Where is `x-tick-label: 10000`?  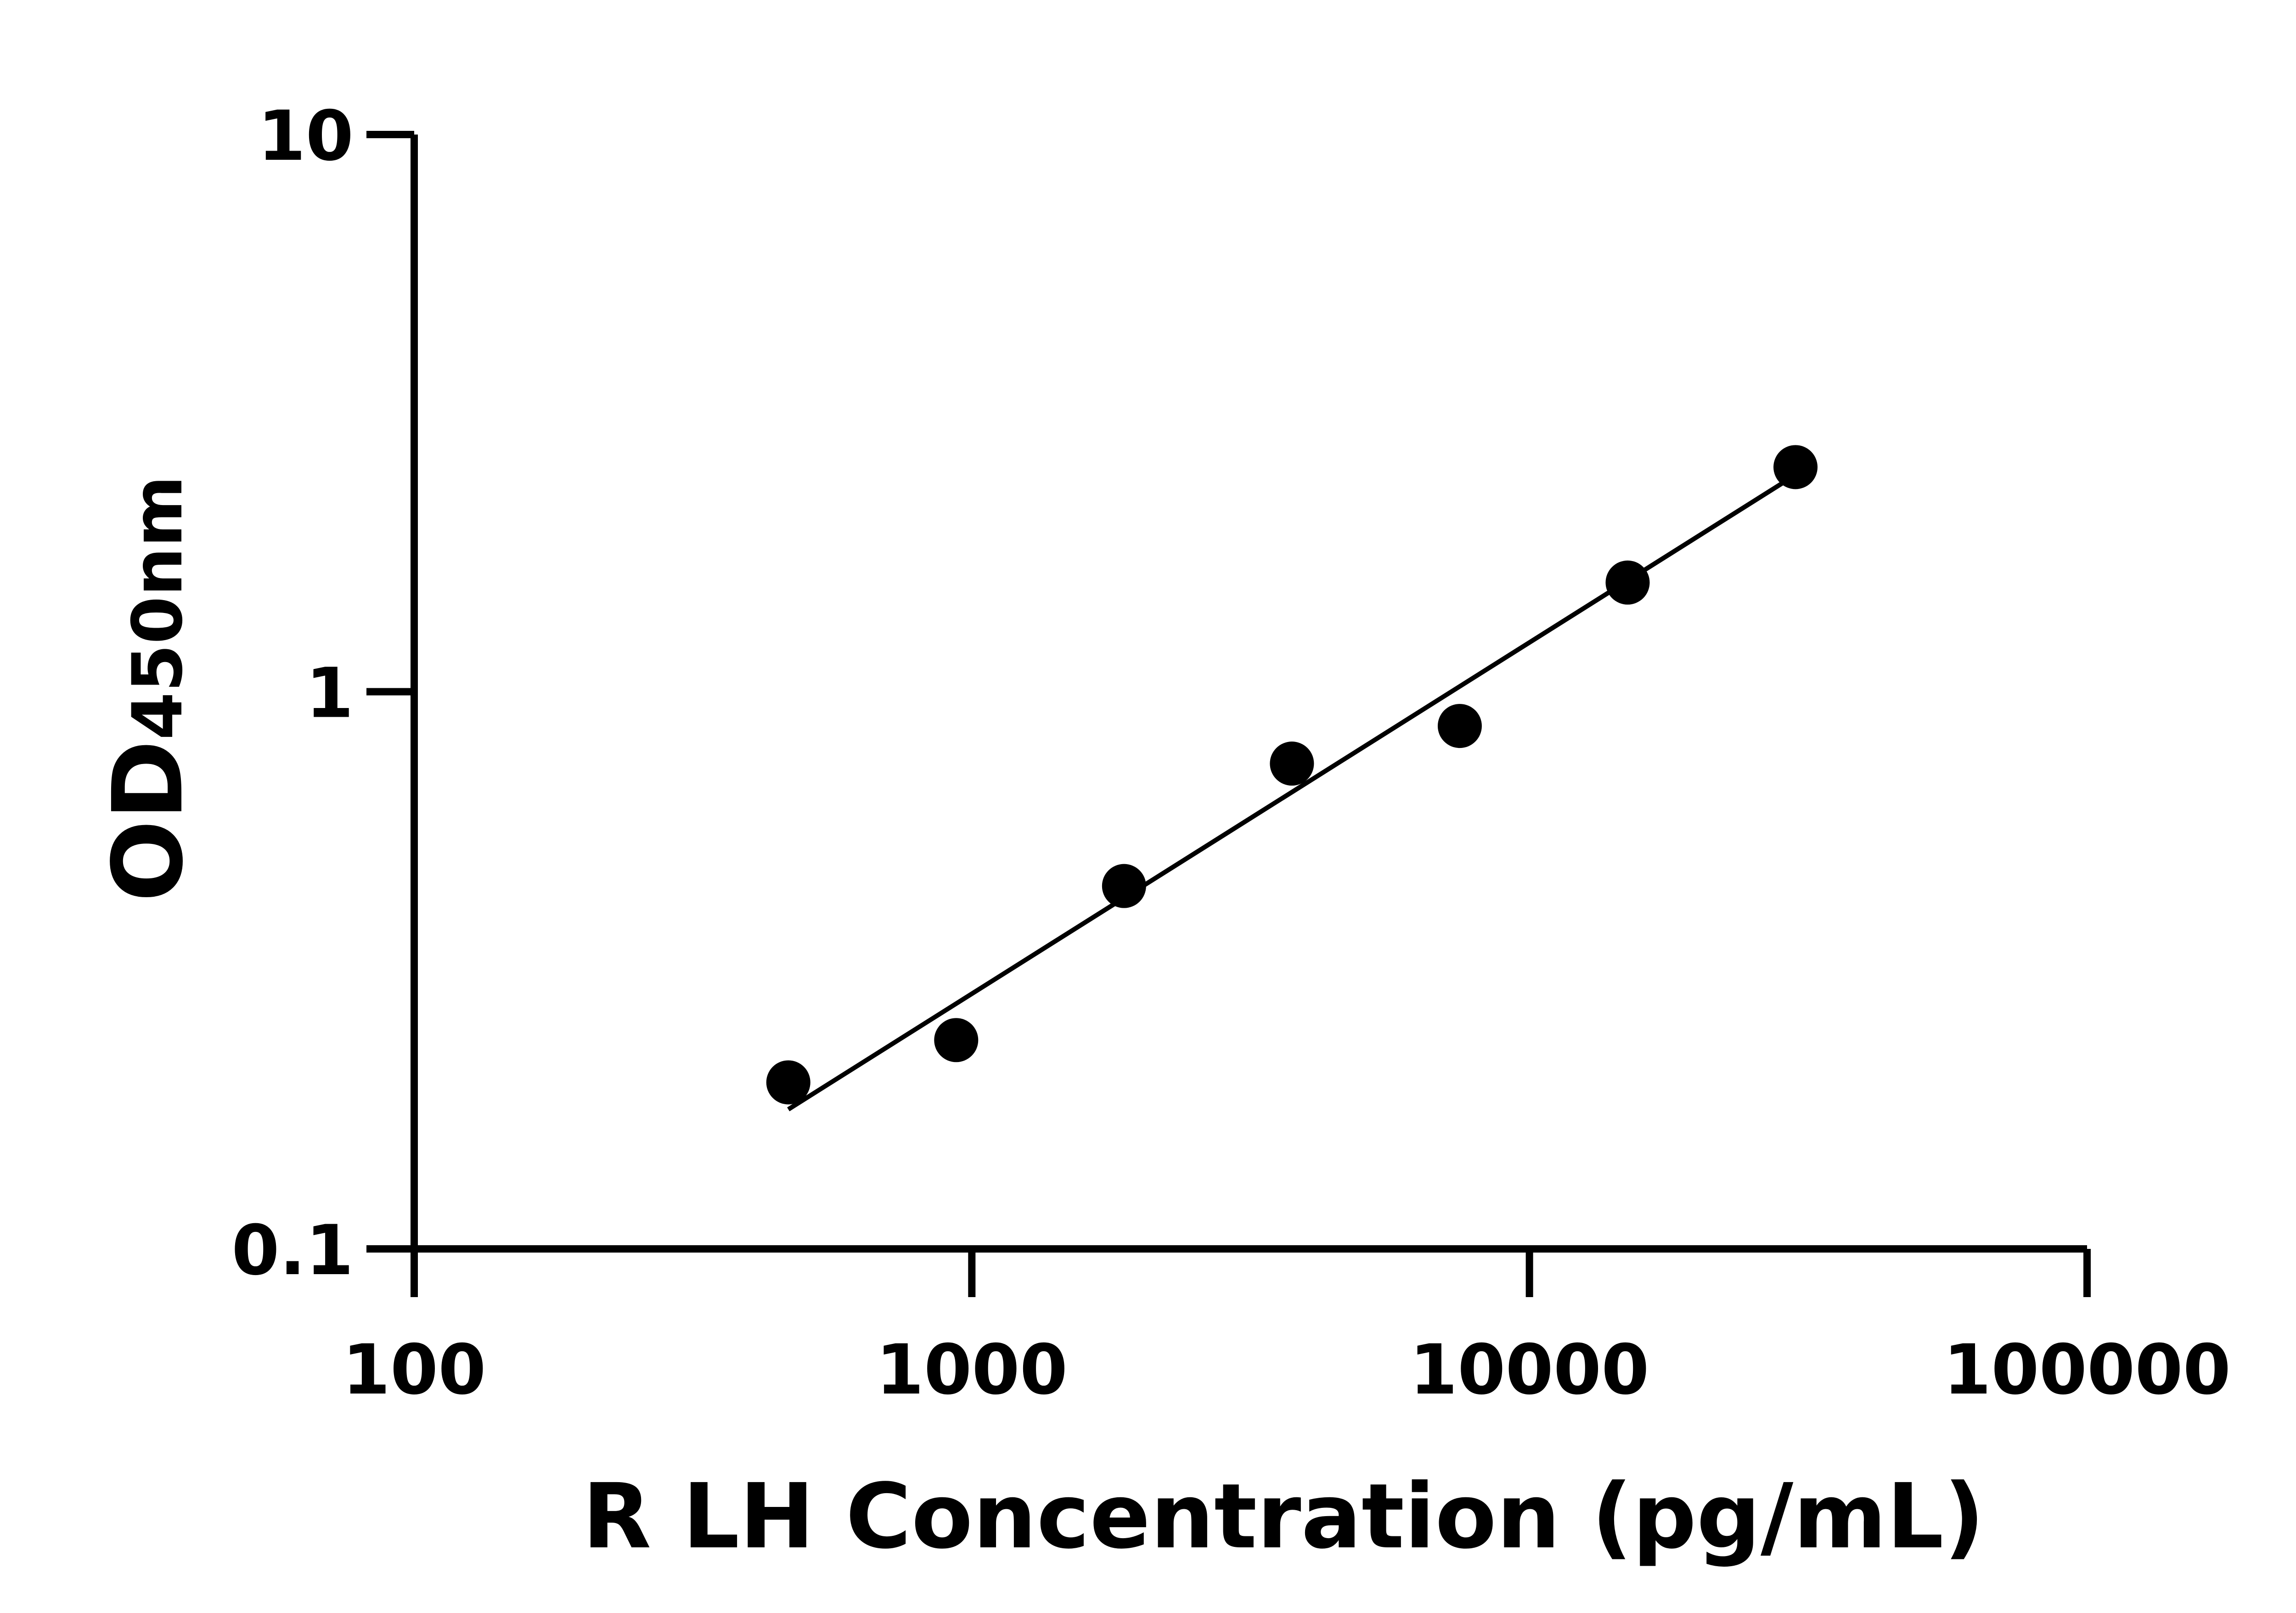 x-tick-label: 10000 is located at coordinates (1529, 1370).